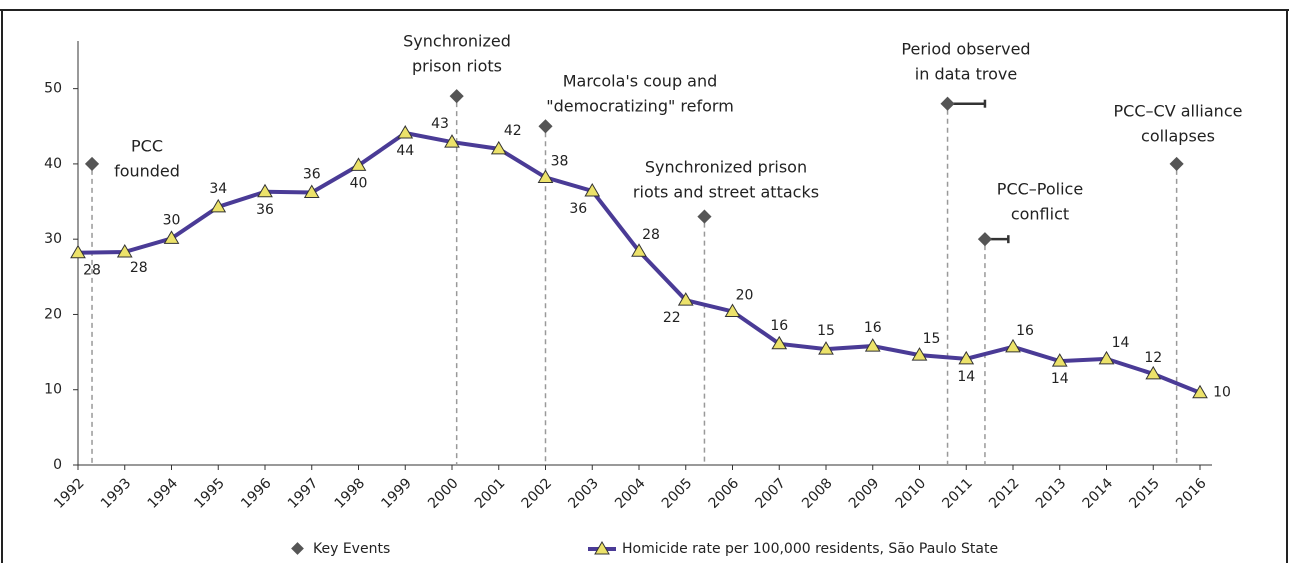 This screenshot has height=563, width=1289. I want to click on value-label: 30, so click(172, 220).